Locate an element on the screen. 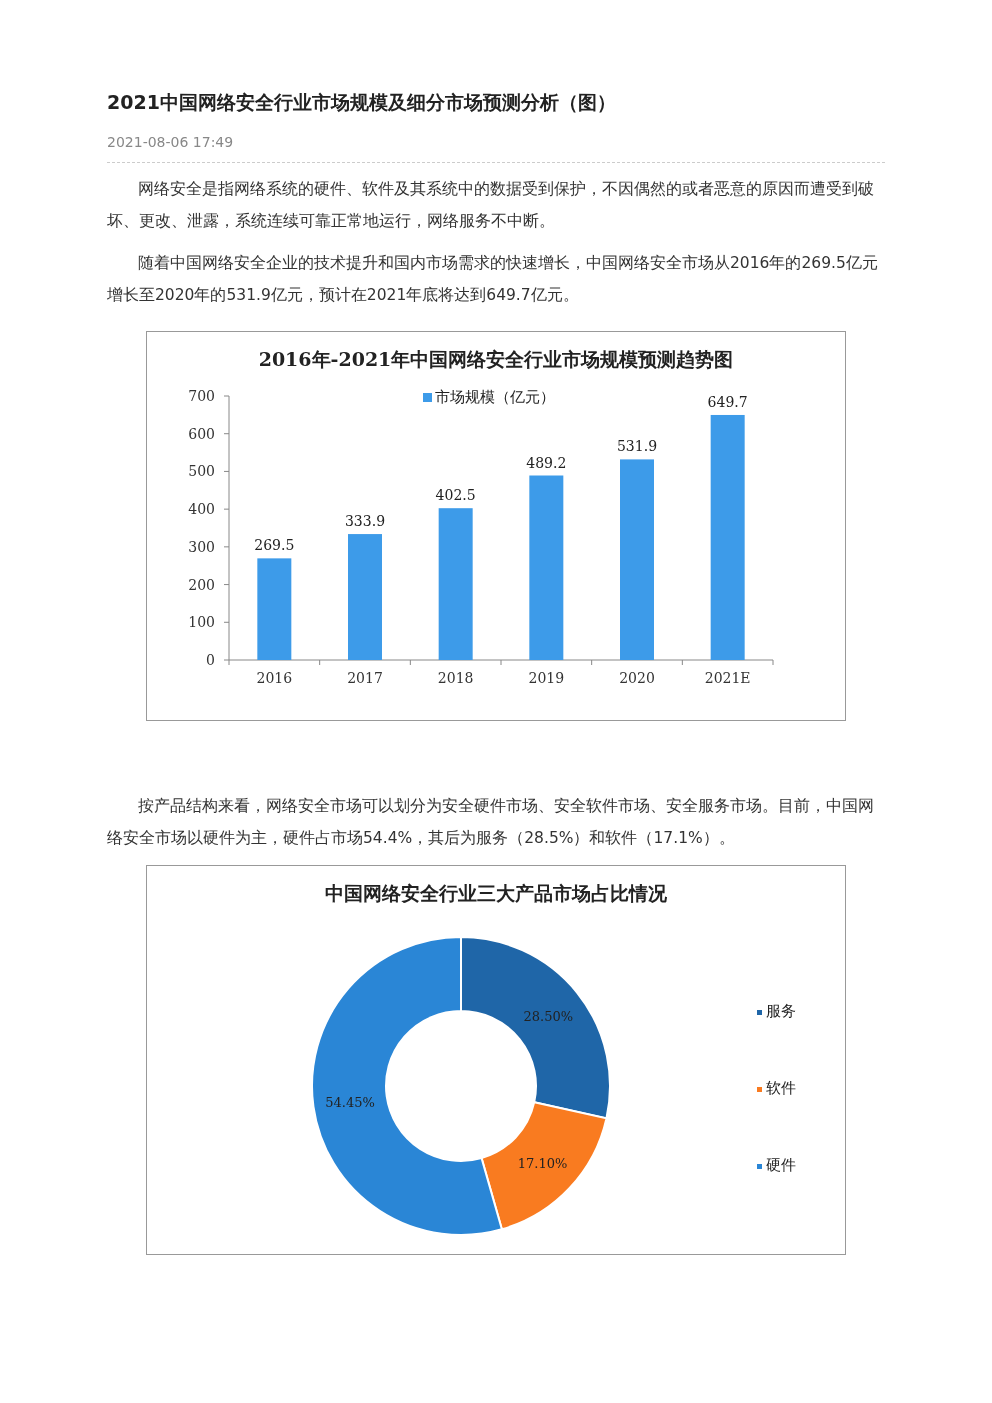 Image resolution: width=992 pixels, height=1403 pixels. text: 2021中国网络安全行业市场规模及细分市场预测分析（图） is located at coordinates (362, 102).